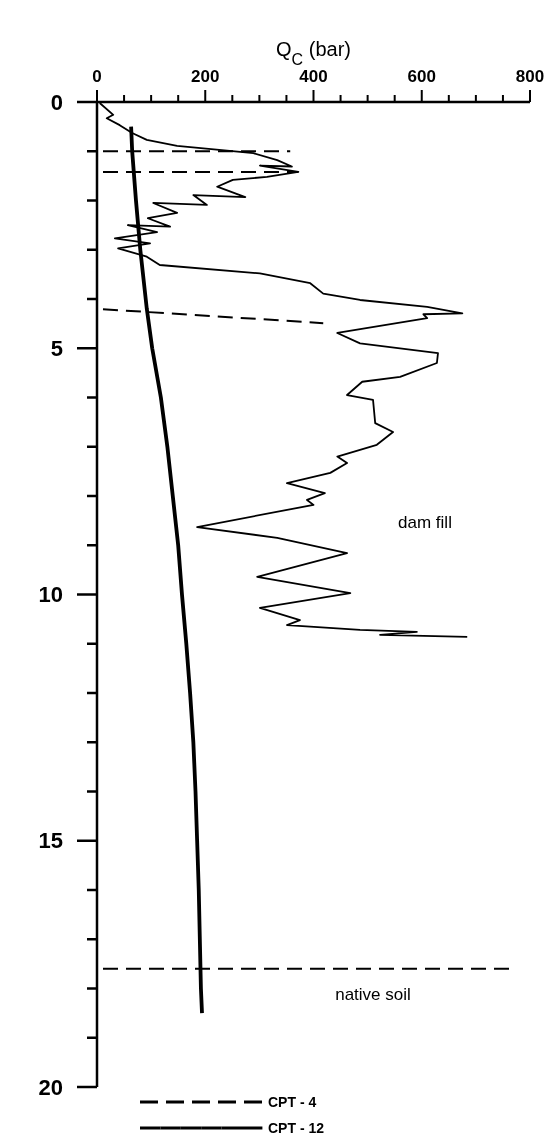 Image resolution: width=548 pixels, height=1142 pixels. I want to click on x-tick-label: 400, so click(313, 76).